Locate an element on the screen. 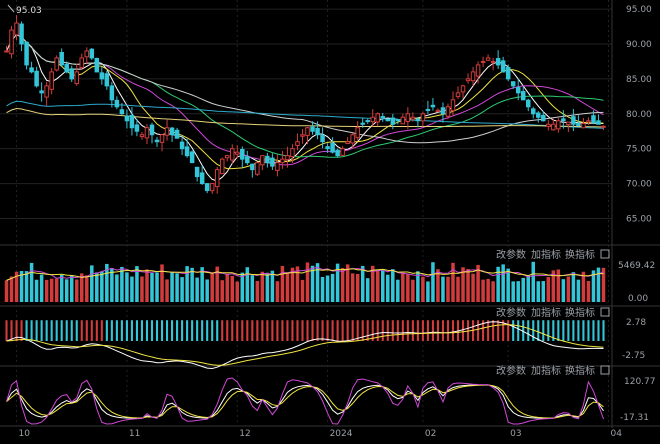 This screenshot has height=444, width=660. price-tick-label: 95.00 is located at coordinates (639, 10).